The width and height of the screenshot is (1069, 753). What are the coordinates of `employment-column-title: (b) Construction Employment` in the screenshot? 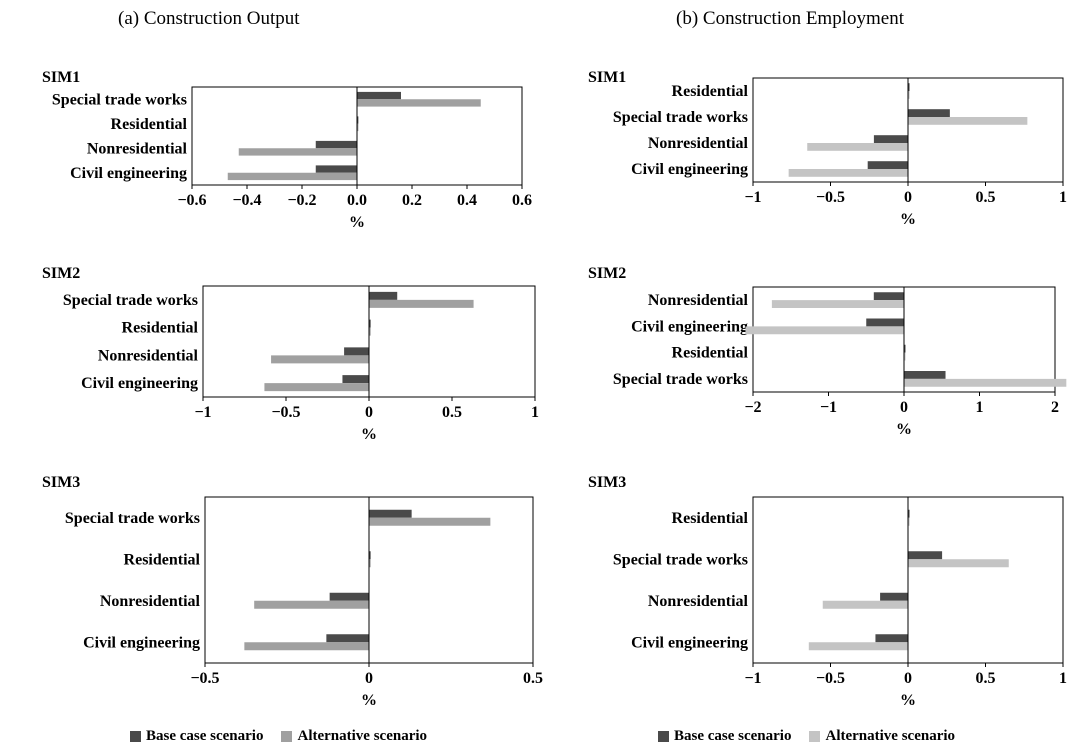 It's located at (790, 18).